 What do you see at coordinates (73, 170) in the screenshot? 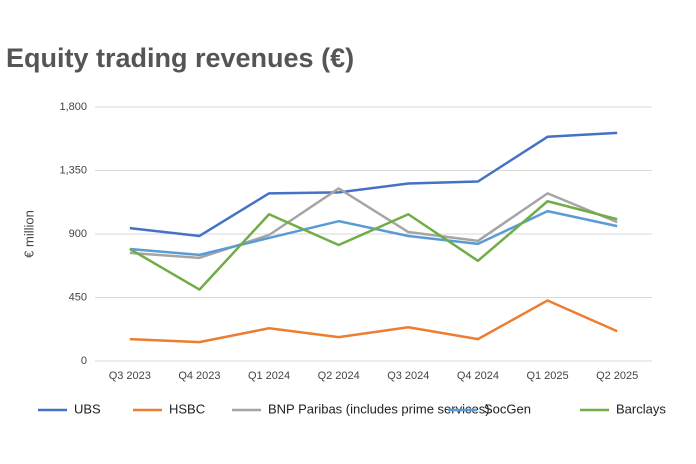
I see `y-tick-label: 1,350` at bounding box center [73, 170].